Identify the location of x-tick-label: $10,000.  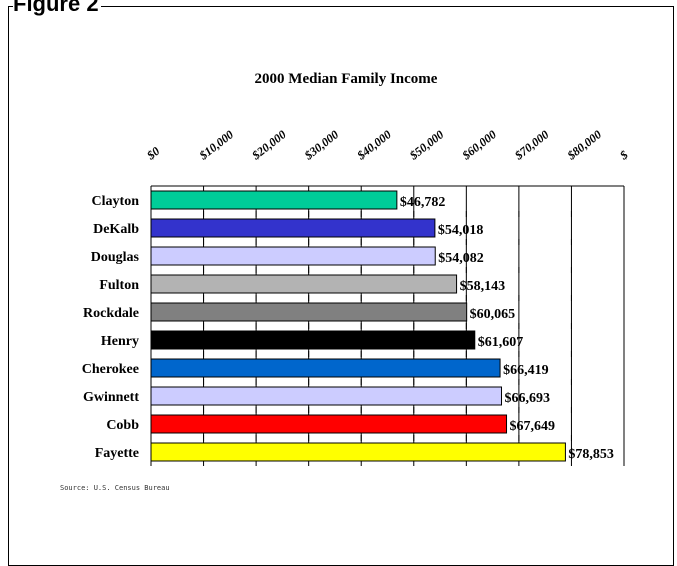
(216, 145).